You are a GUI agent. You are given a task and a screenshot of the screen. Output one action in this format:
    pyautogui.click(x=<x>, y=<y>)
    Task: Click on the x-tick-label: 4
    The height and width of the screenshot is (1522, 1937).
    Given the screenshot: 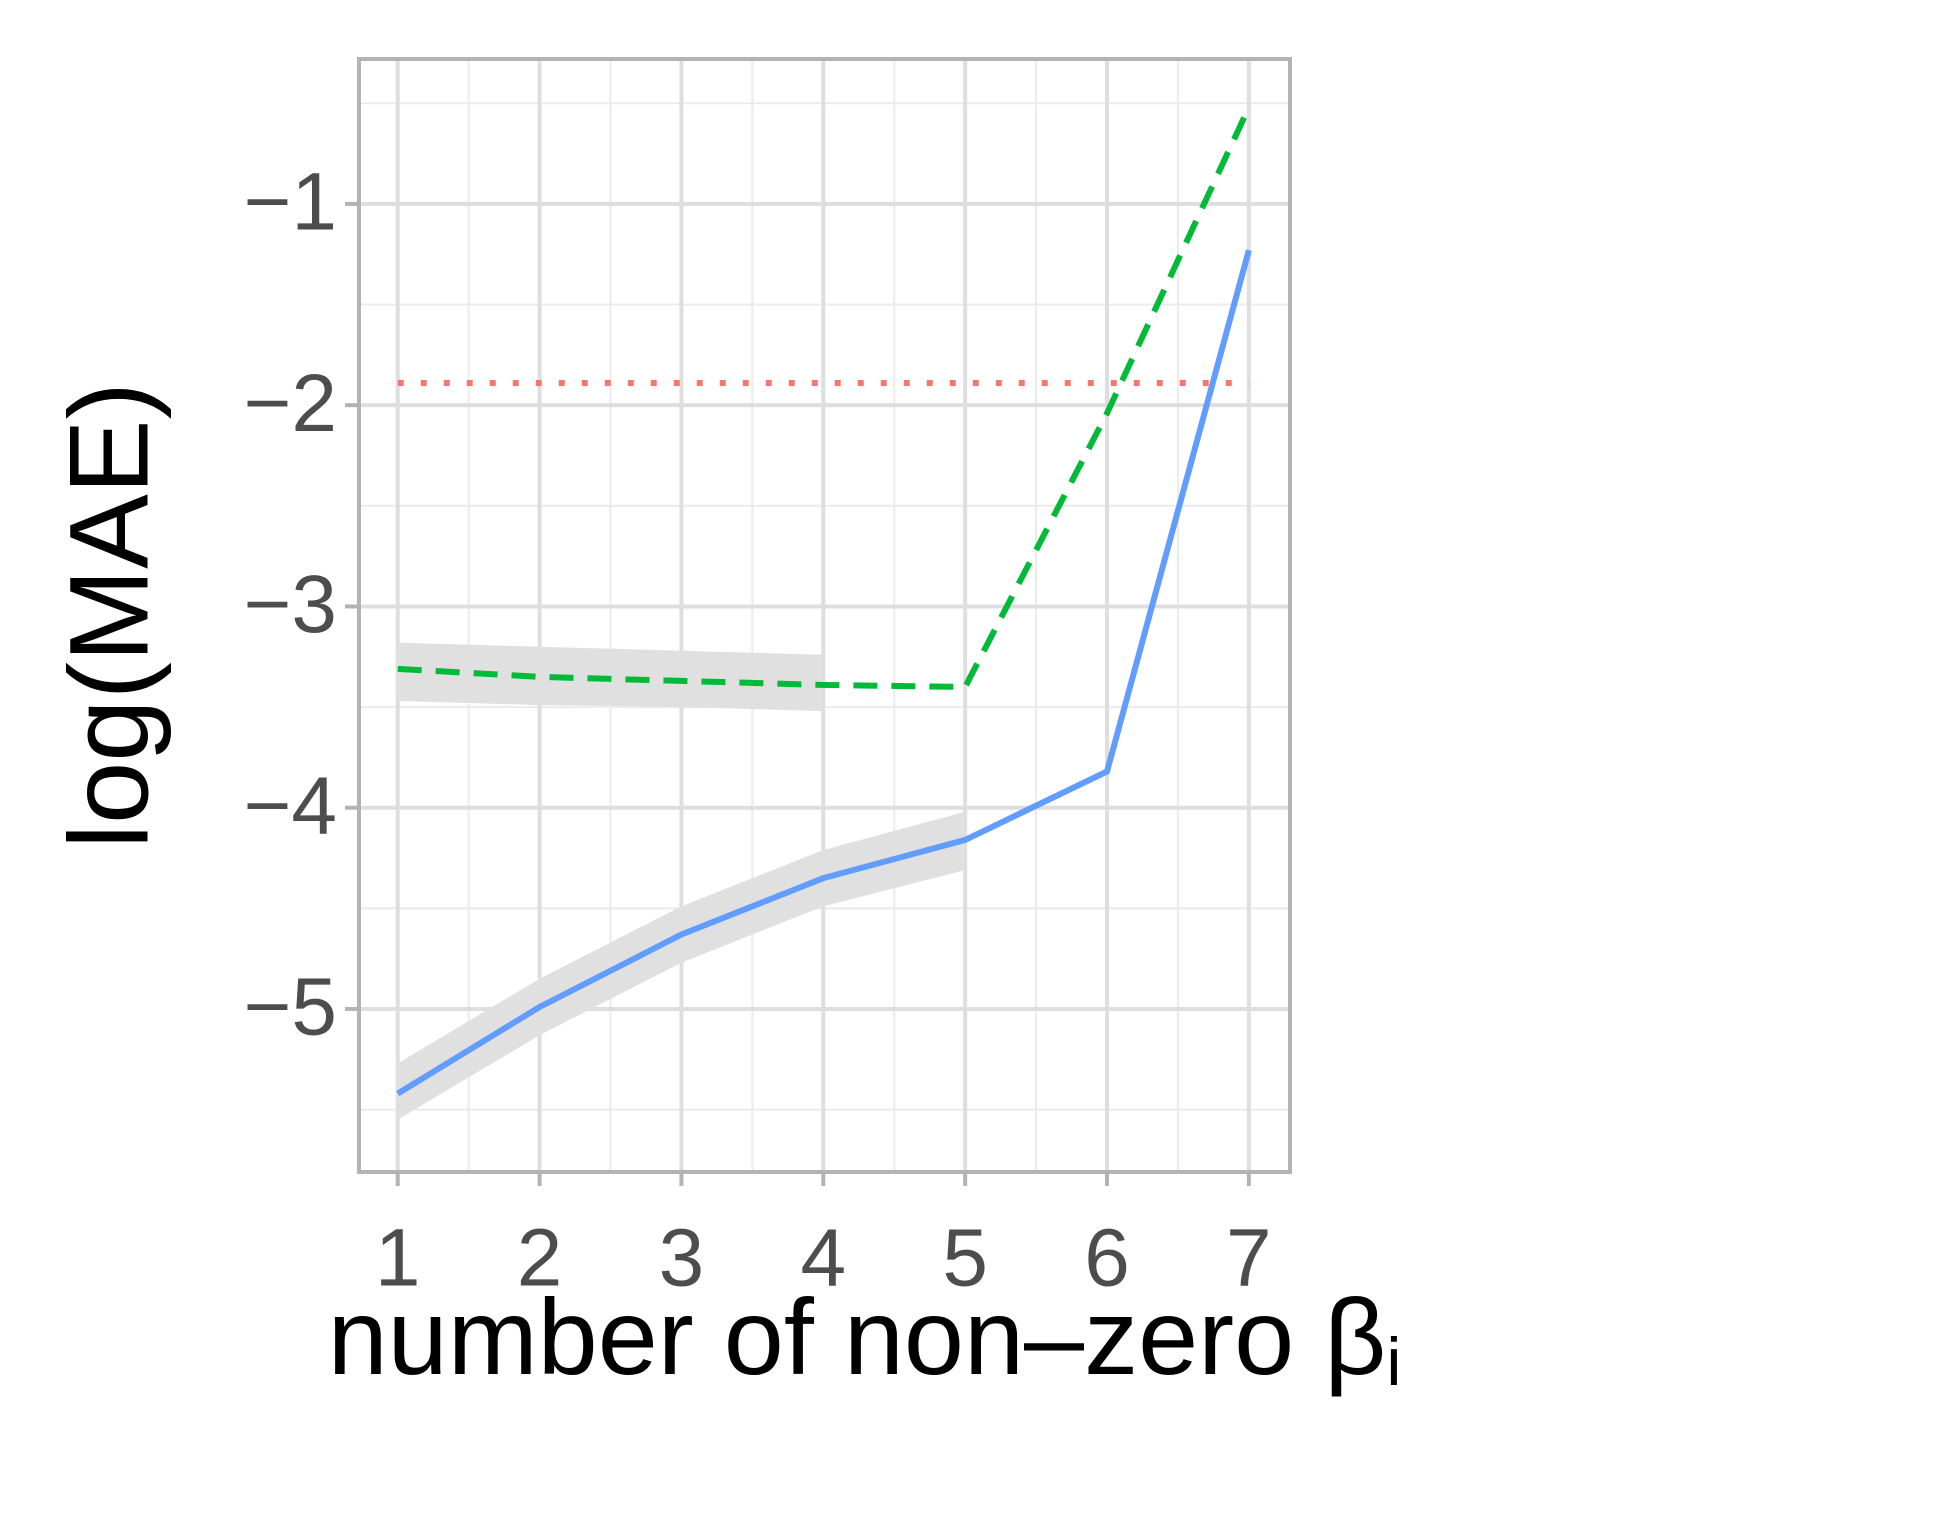 What is the action you would take?
    pyautogui.click(x=823, y=1258)
    